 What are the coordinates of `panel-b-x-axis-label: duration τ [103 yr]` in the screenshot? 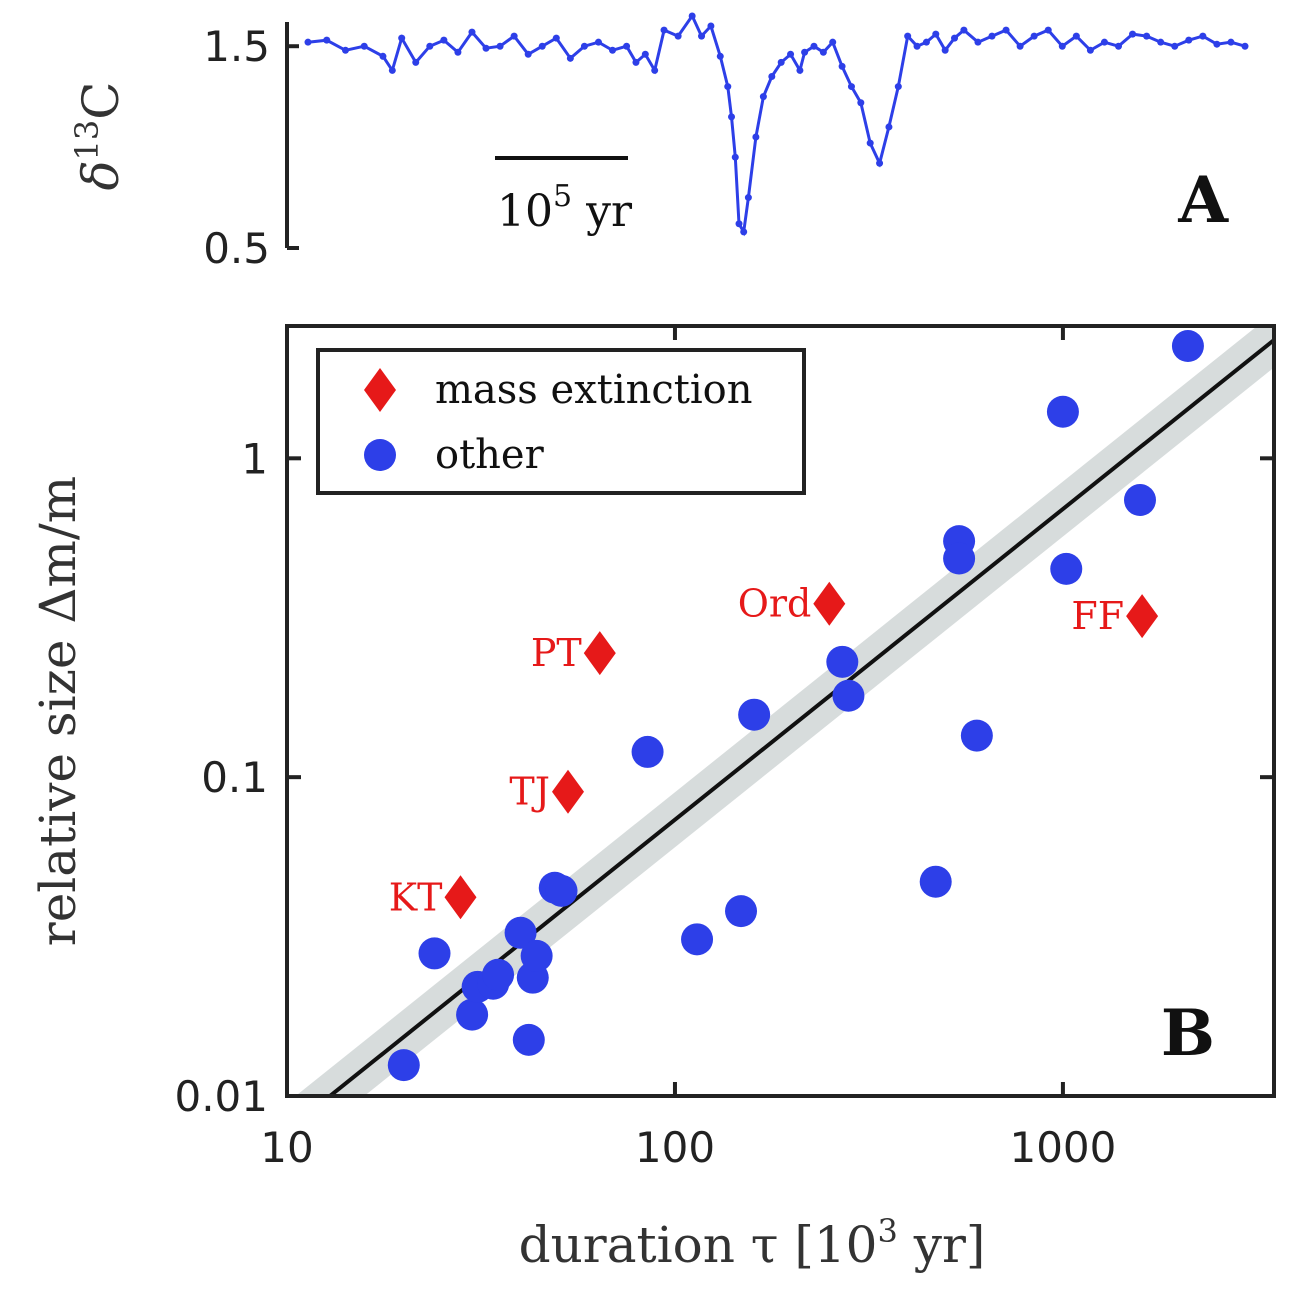 It's located at (752, 1243).